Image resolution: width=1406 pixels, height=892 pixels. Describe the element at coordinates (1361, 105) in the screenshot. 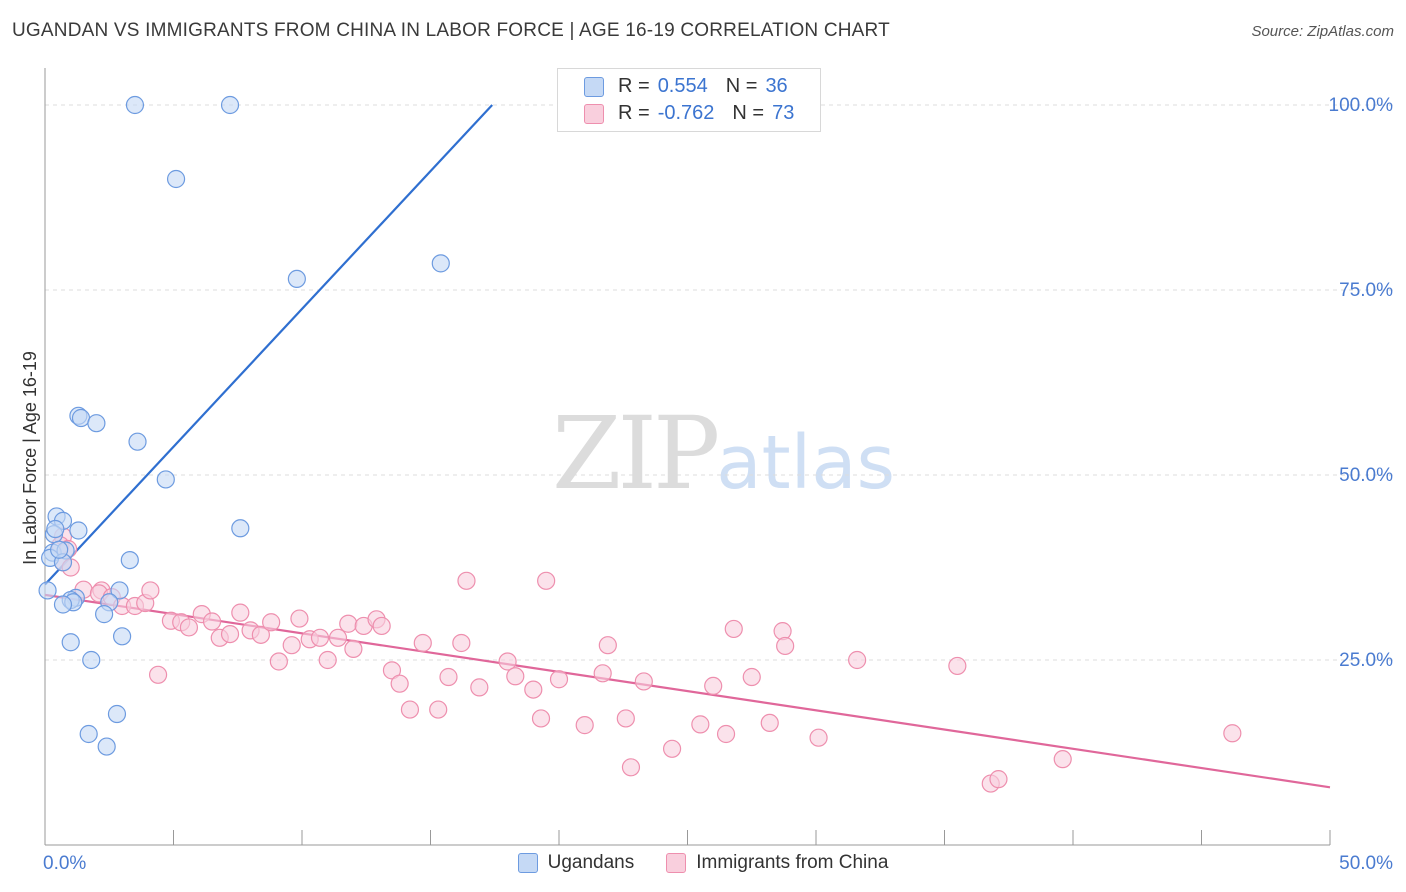

I see `y-tick-label: 100.0%` at that location.